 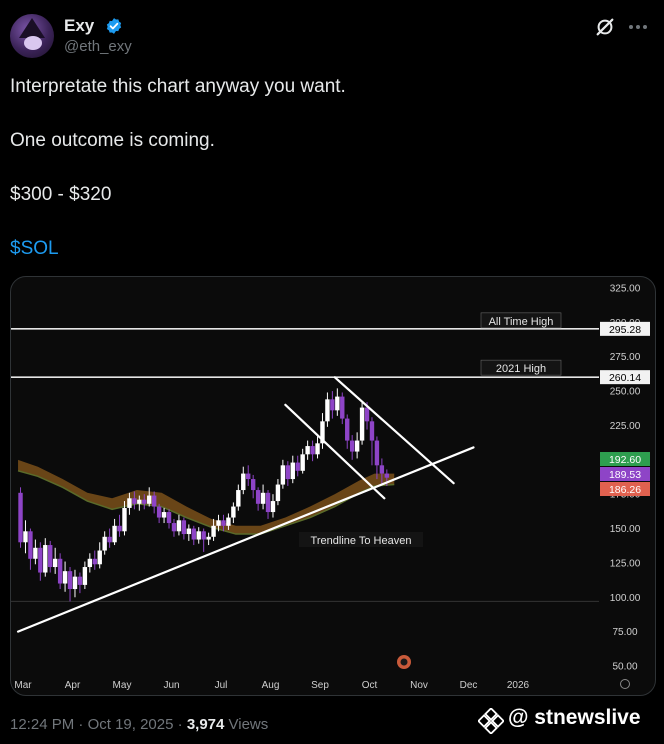 I want to click on level-label-2021-box, so click(x=521, y=367).